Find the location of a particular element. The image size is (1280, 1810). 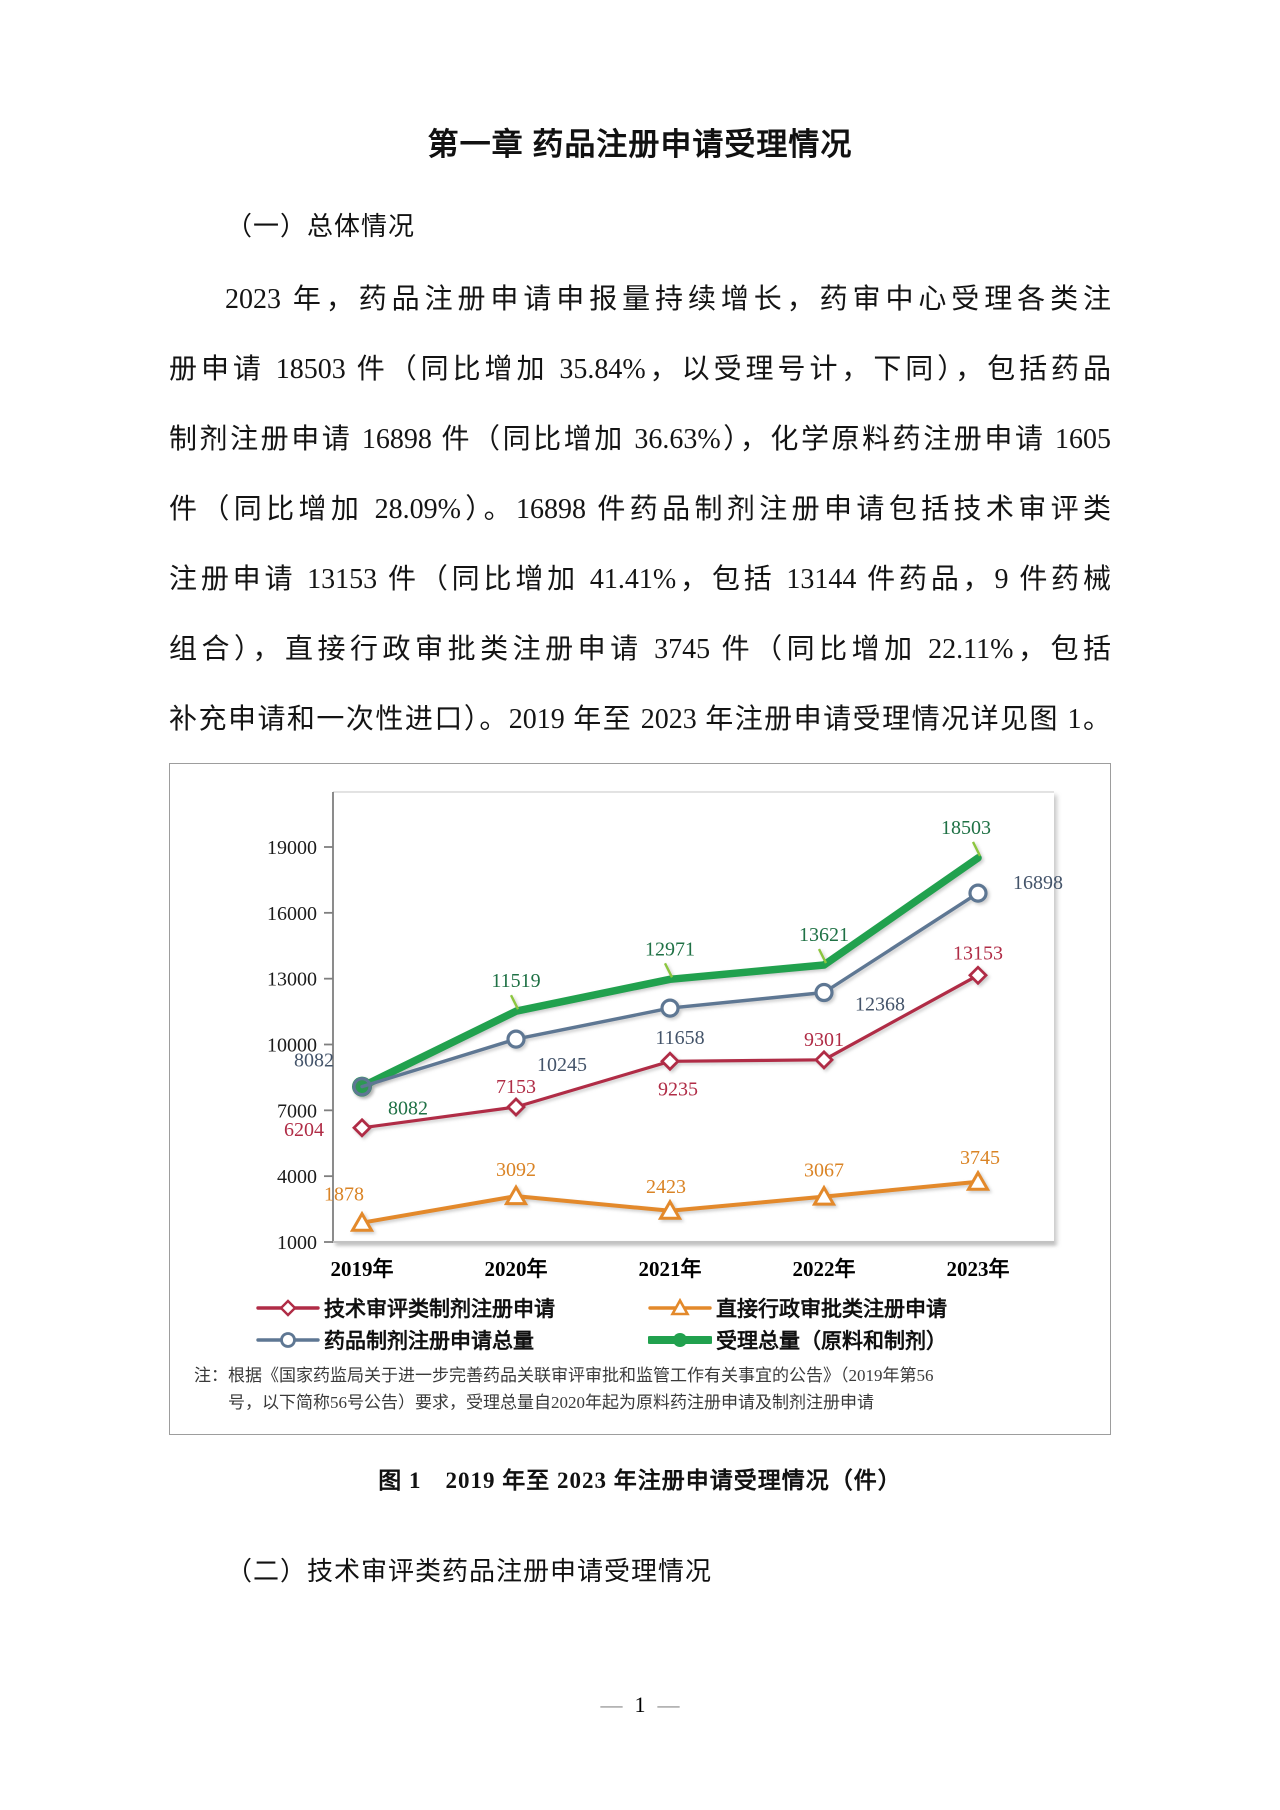

legend-label: 技术审评类制剂注册申请 is located at coordinates (439, 1309).